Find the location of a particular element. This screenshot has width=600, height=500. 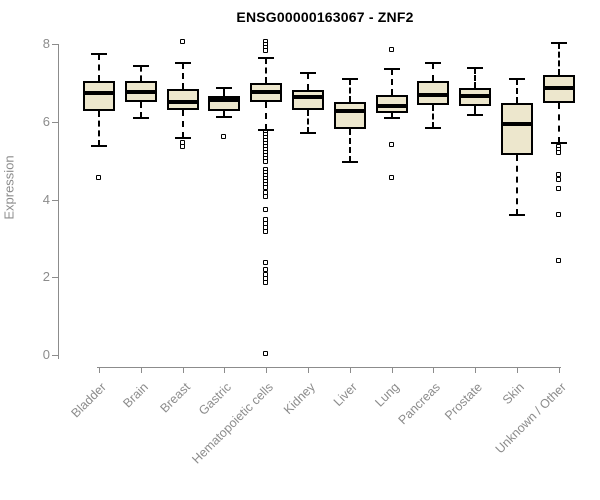

whisker-cap-top-bladder is located at coordinates (99, 54).